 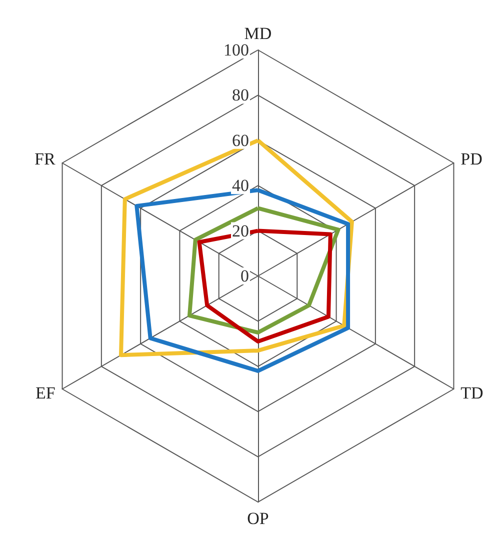 What do you see at coordinates (258, 33) in the screenshot?
I see `spoke-label: MD` at bounding box center [258, 33].